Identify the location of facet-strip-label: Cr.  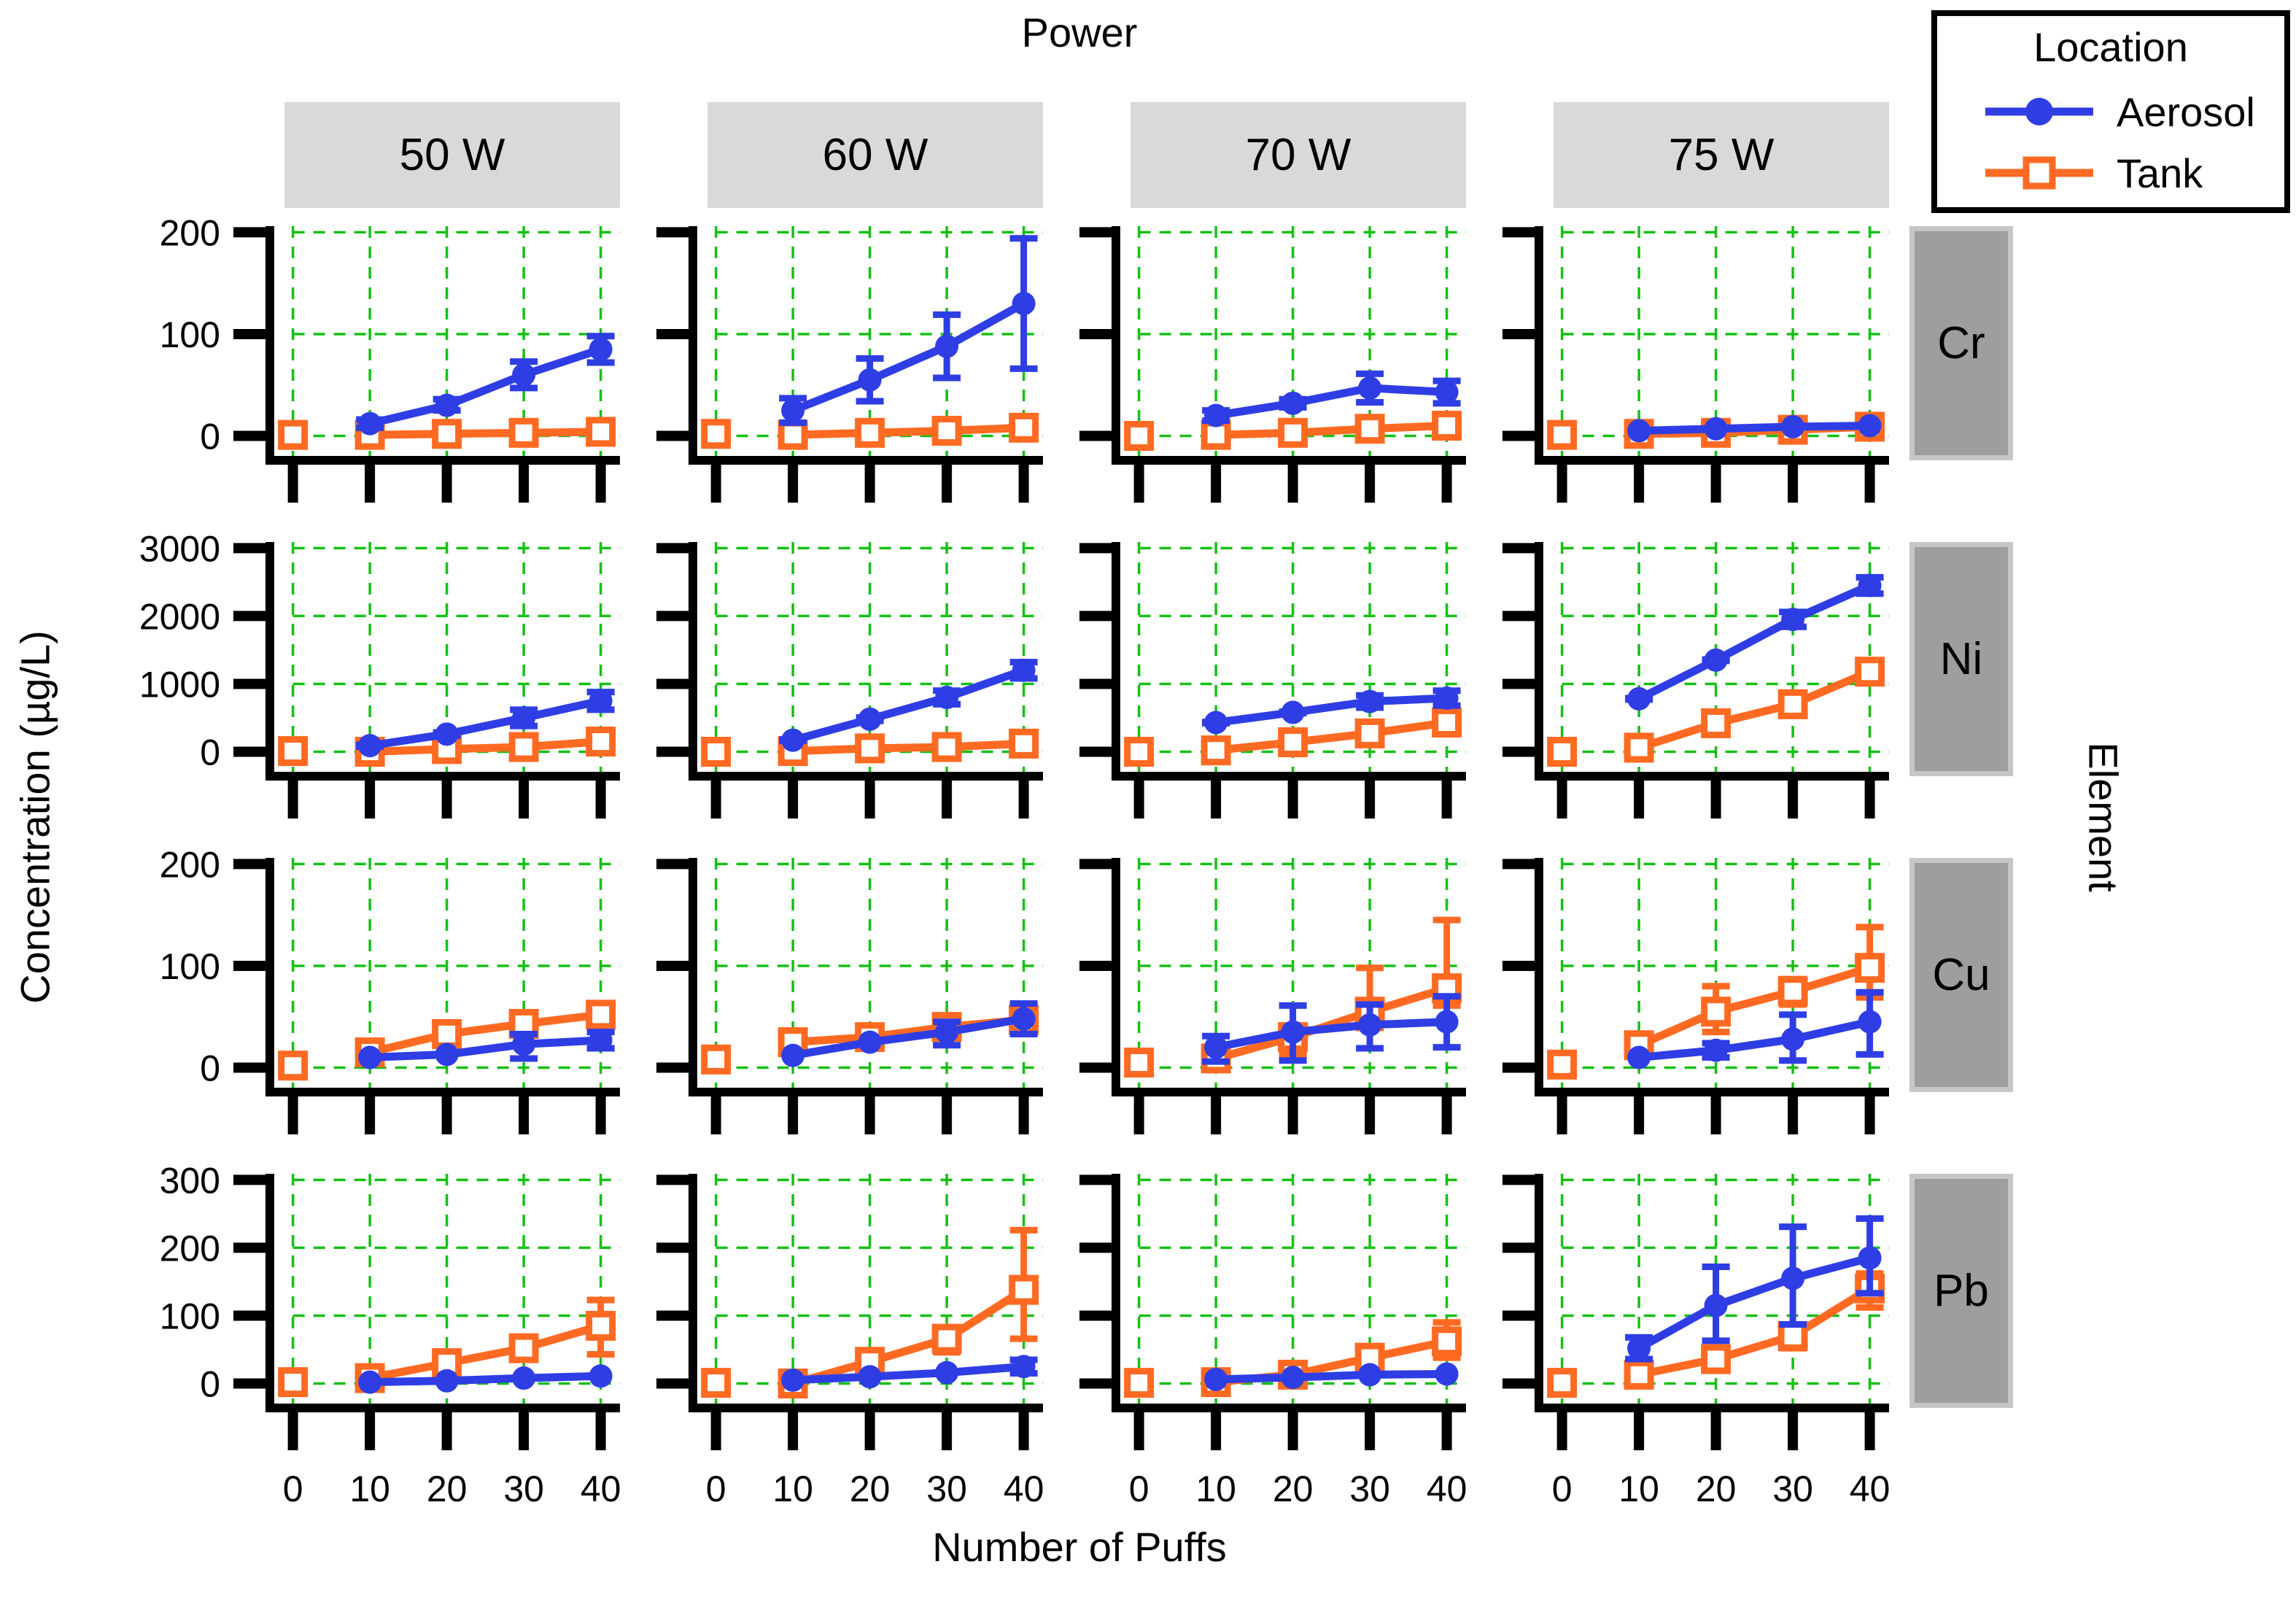
(1961, 343).